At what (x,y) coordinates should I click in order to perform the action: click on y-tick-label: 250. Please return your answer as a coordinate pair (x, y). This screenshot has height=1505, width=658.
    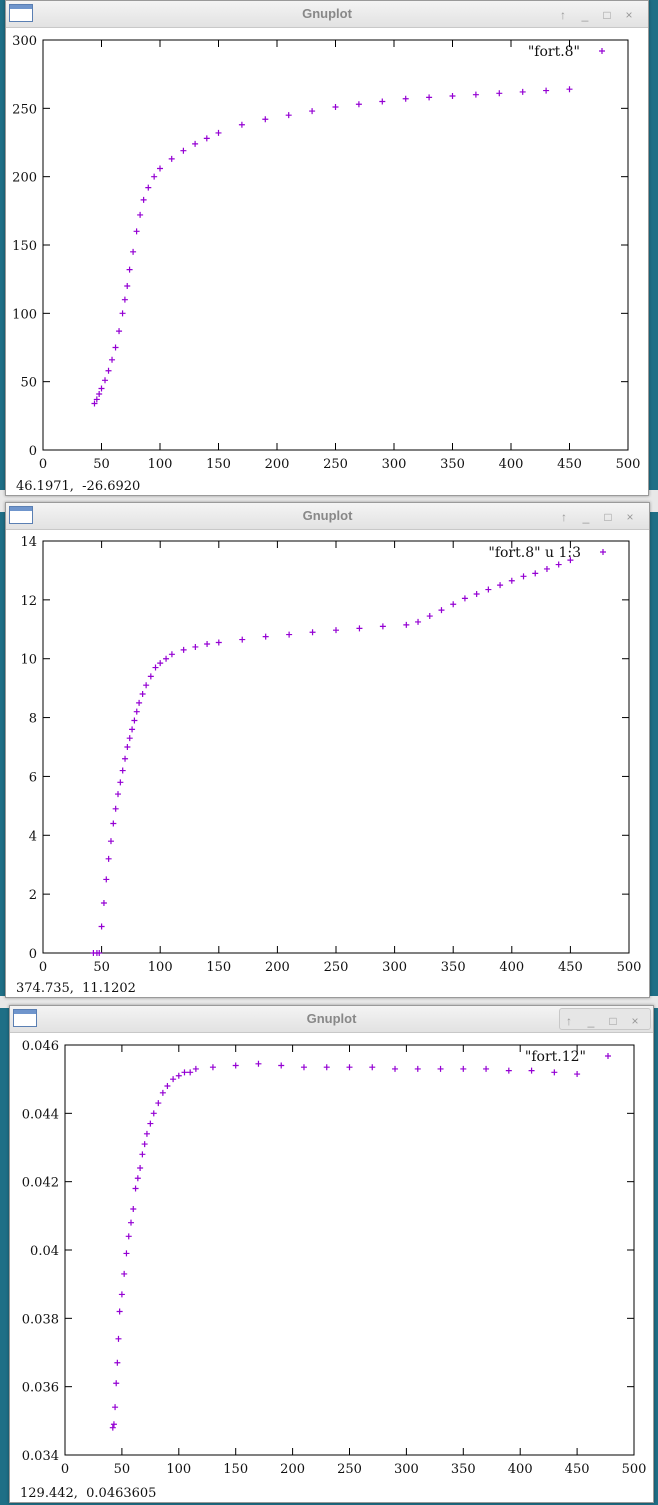
    Looking at the image, I should click on (24, 109).